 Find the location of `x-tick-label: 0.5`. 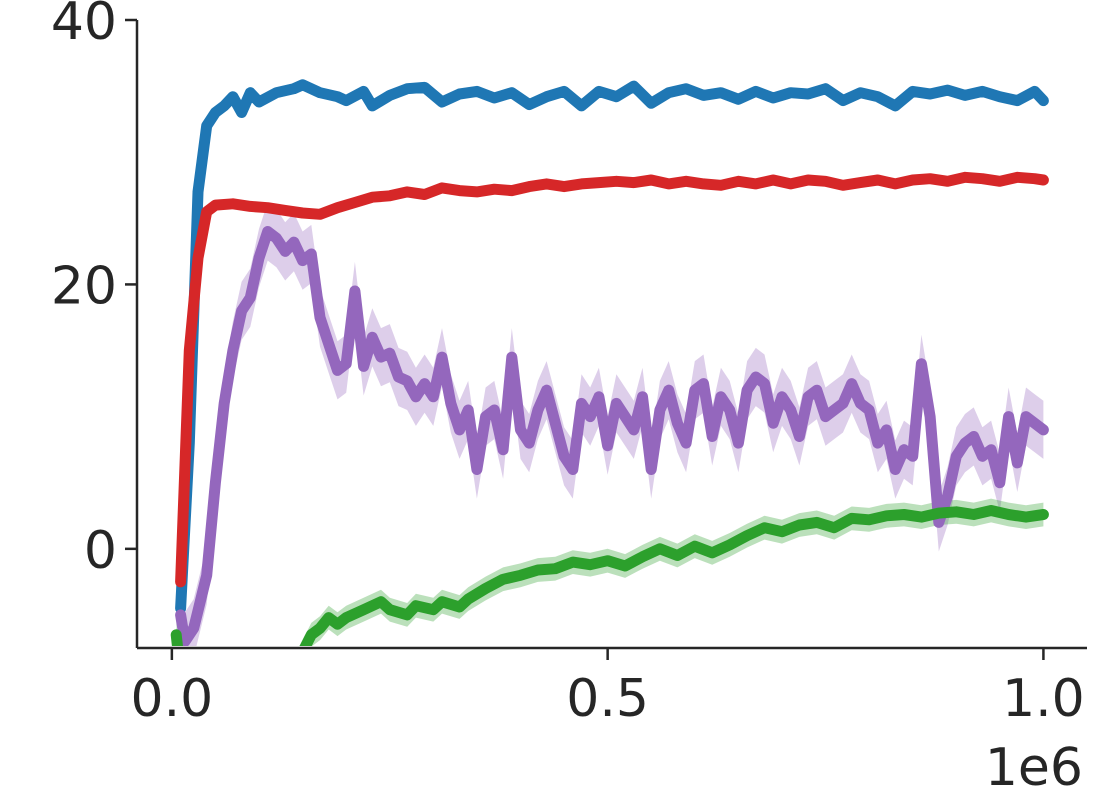

x-tick-label: 0.5 is located at coordinates (607, 699).